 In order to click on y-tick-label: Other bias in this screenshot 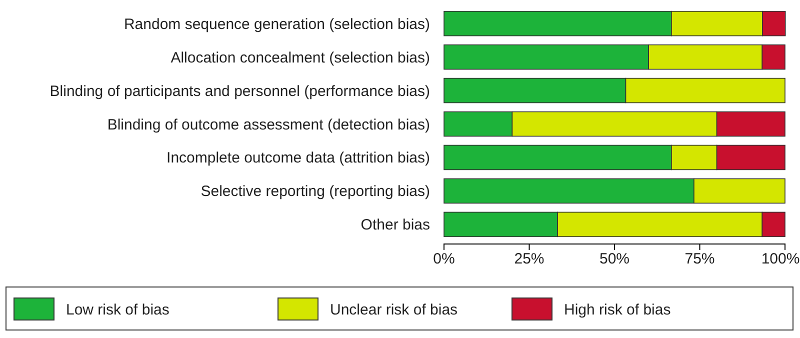, I will do `click(395, 225)`.